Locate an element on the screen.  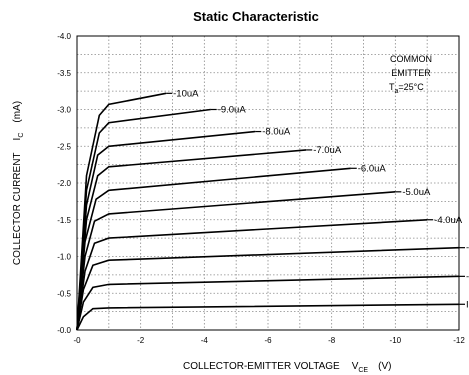
x-axis-label: COLLECTOR-EMITTER VOLTAGE VCE (V) is located at coordinates (287, 367).